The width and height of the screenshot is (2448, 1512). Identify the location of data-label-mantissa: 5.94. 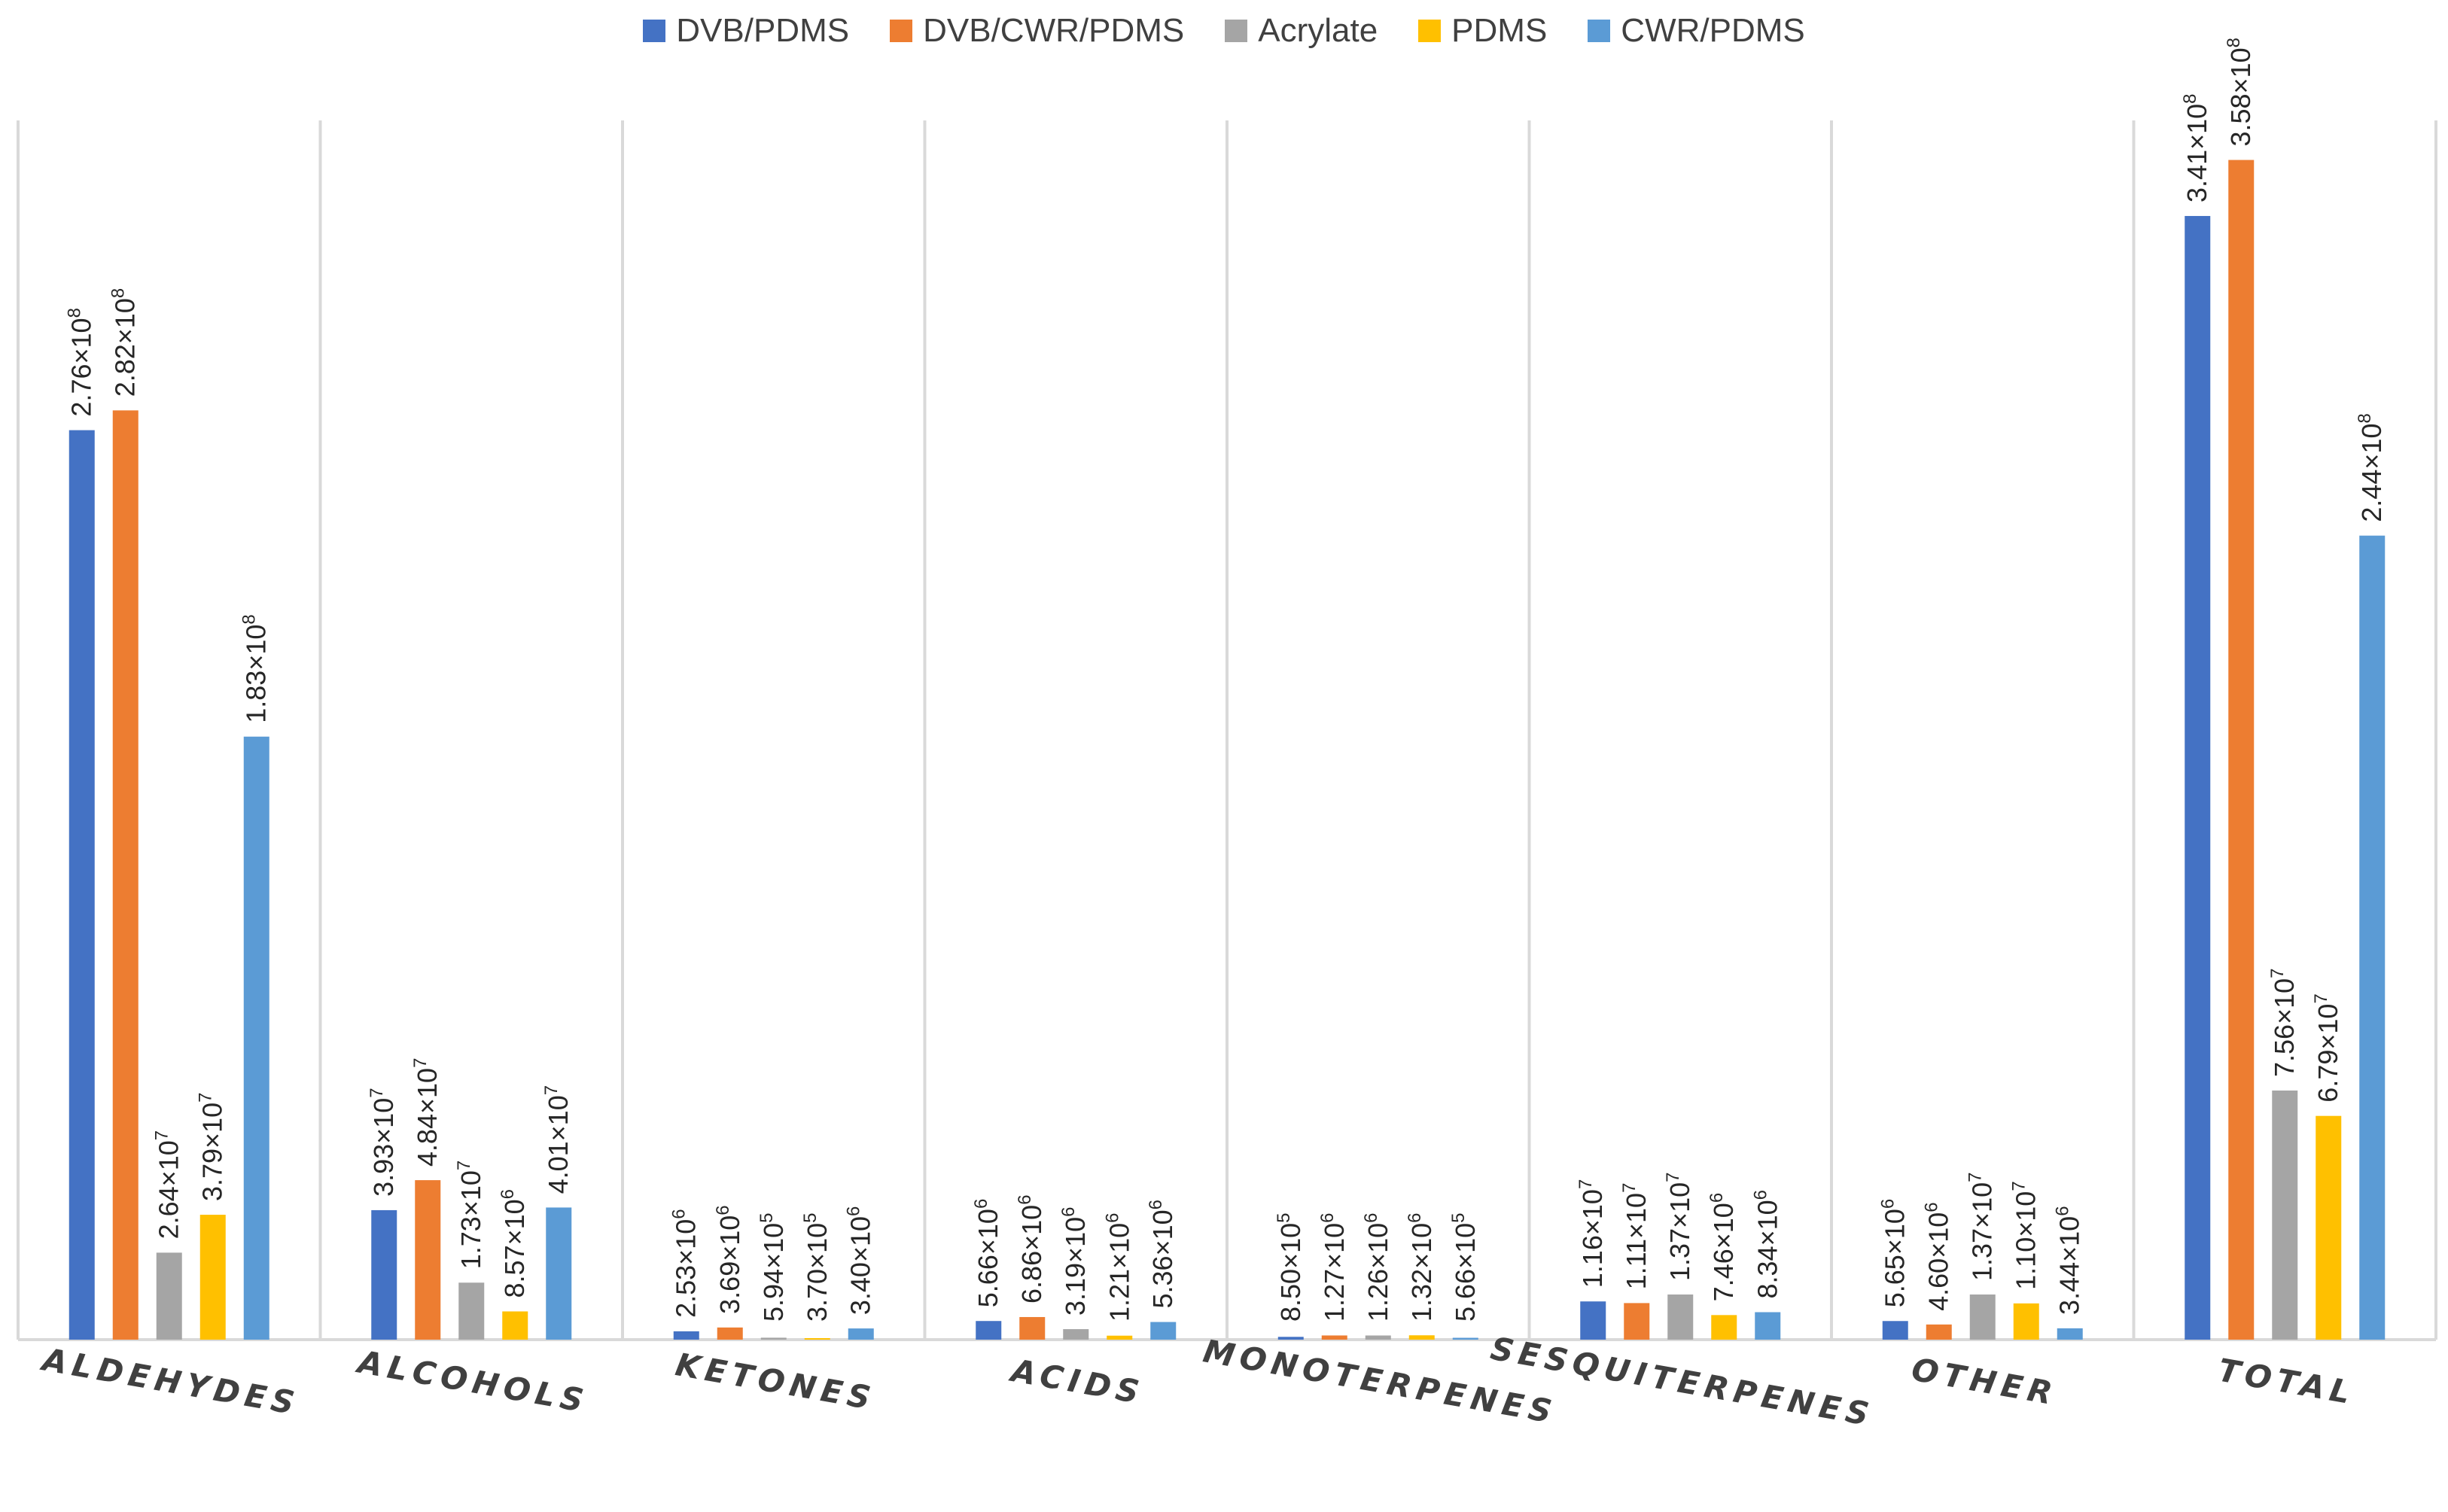
(773, 1296).